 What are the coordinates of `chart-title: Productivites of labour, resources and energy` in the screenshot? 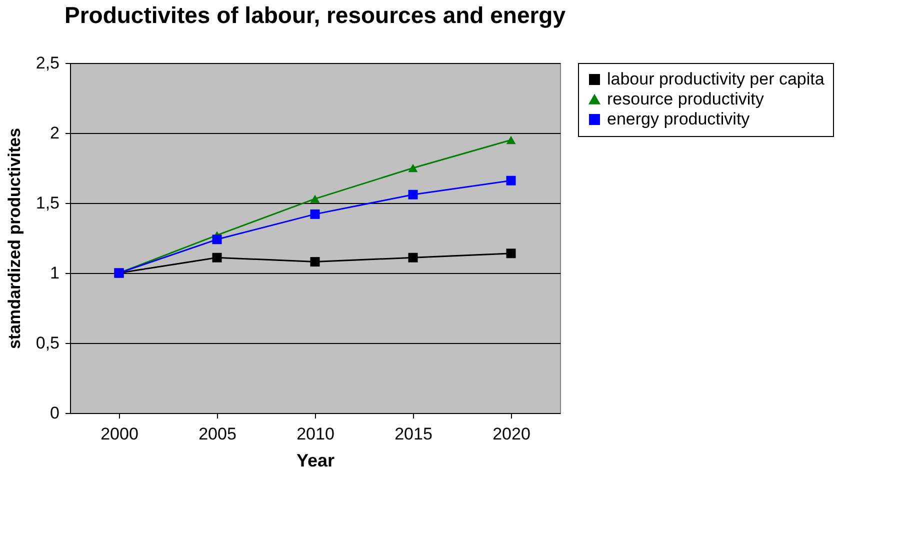 It's located at (315, 15).